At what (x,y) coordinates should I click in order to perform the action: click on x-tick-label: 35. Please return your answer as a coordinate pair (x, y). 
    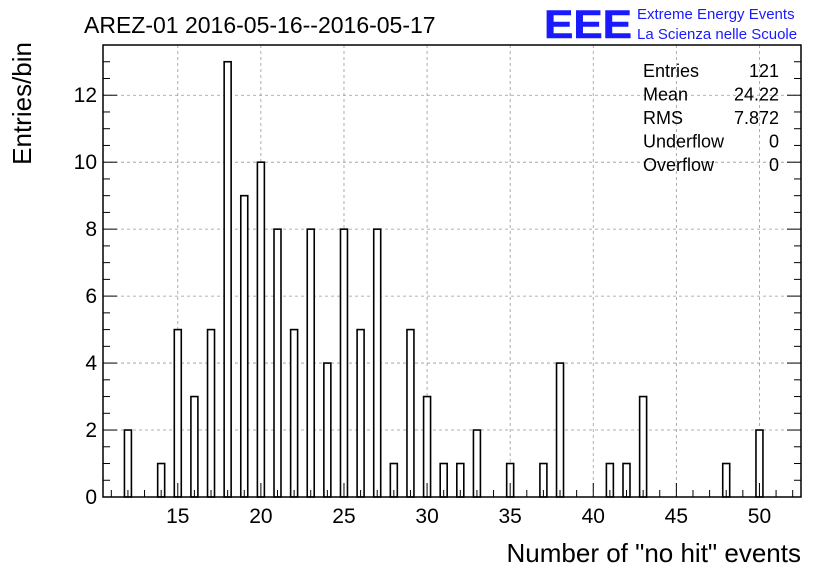
    Looking at the image, I should click on (509, 516).